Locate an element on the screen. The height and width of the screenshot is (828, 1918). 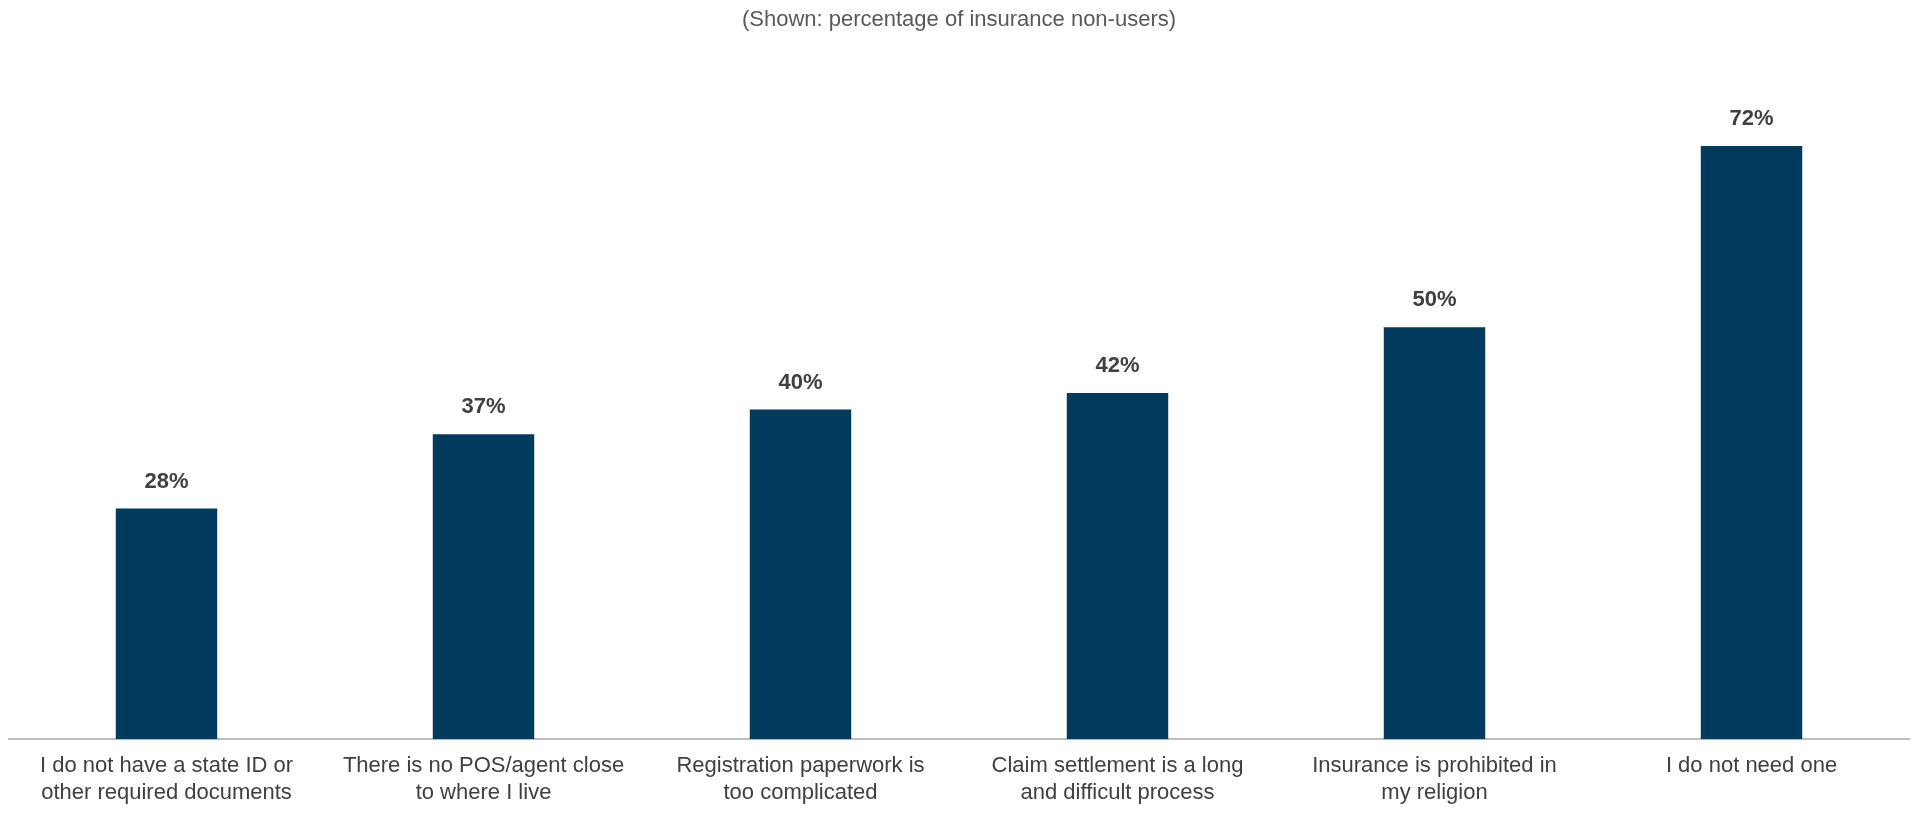
x-tick-label: There is no POS/agent close to where I live is located at coordinates (483, 778).